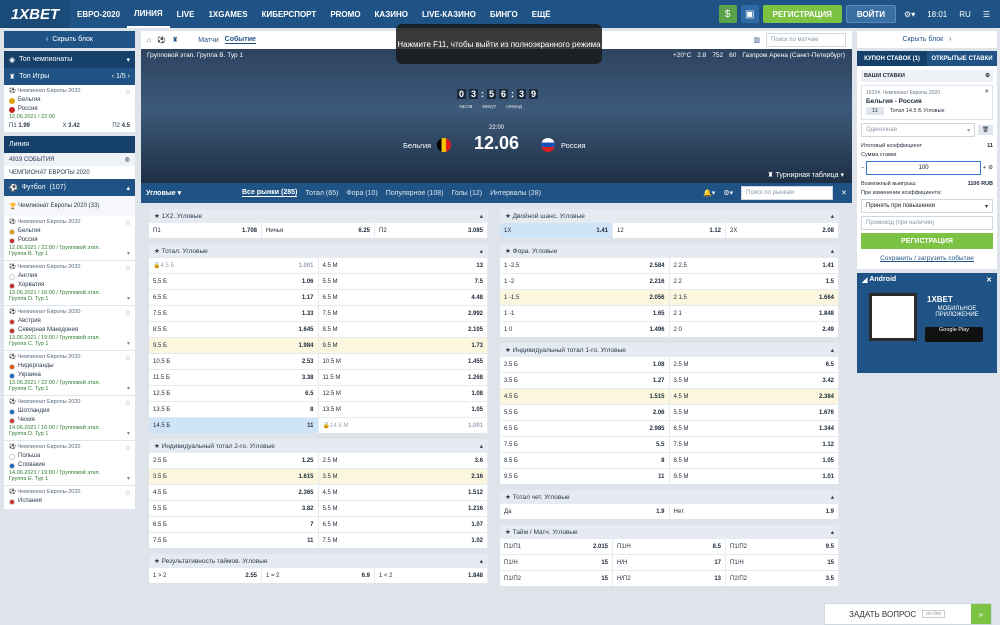 The image size is (1000, 625). I want to click on tab-open-bets: ОТКРЫТЫЕ СТАВКИ, so click(962, 58).